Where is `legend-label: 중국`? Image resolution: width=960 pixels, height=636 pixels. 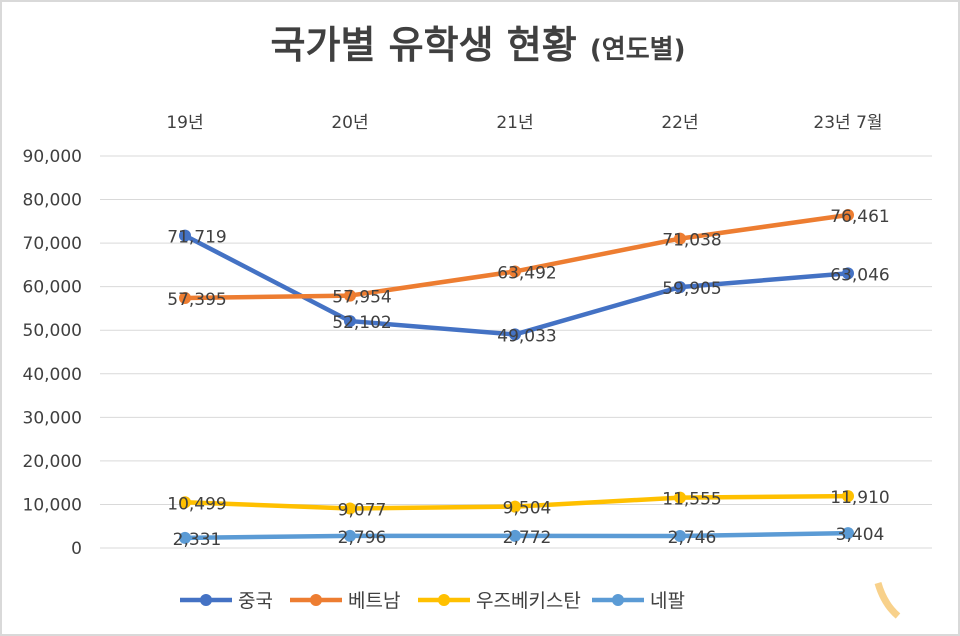
legend-label: 중국 is located at coordinates (255, 601).